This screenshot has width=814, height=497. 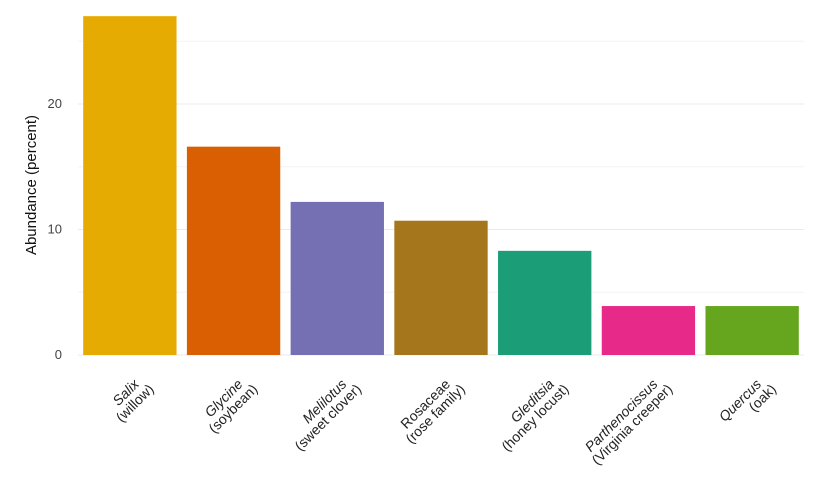 I want to click on x-tick-label: Rosaceae(rose family), so click(x=432, y=411).